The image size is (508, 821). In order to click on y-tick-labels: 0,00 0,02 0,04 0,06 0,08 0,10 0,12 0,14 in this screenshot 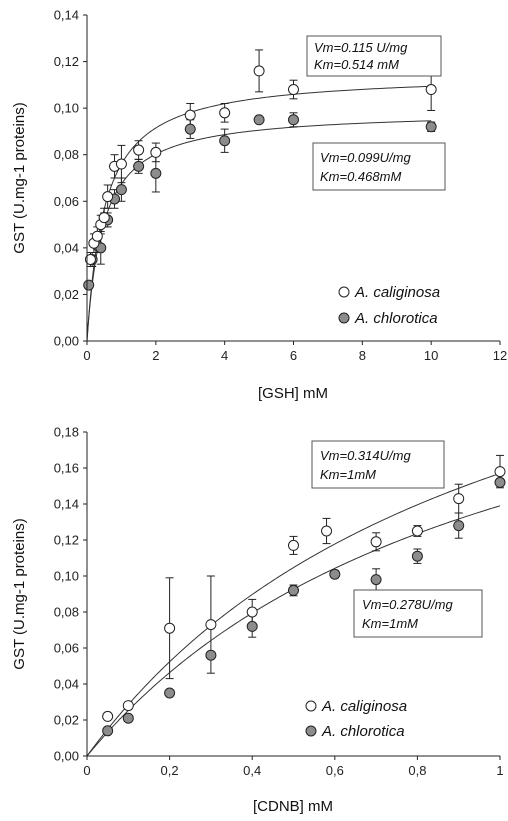, I will do `click(66, 178)`.